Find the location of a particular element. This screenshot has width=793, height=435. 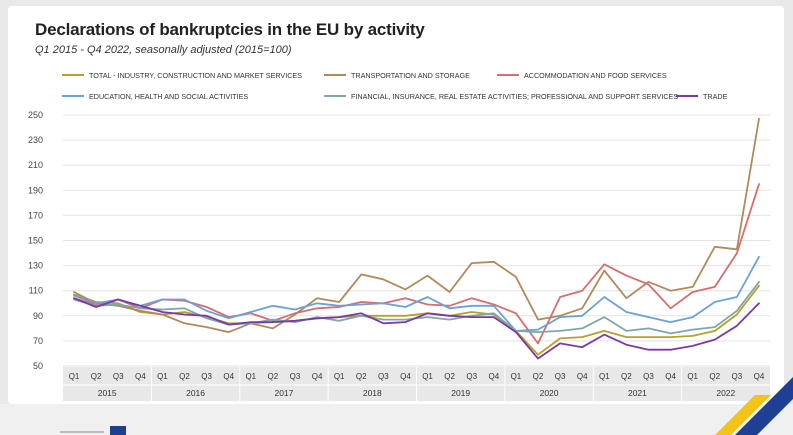

y-tick-label: 50 is located at coordinates (38, 366).